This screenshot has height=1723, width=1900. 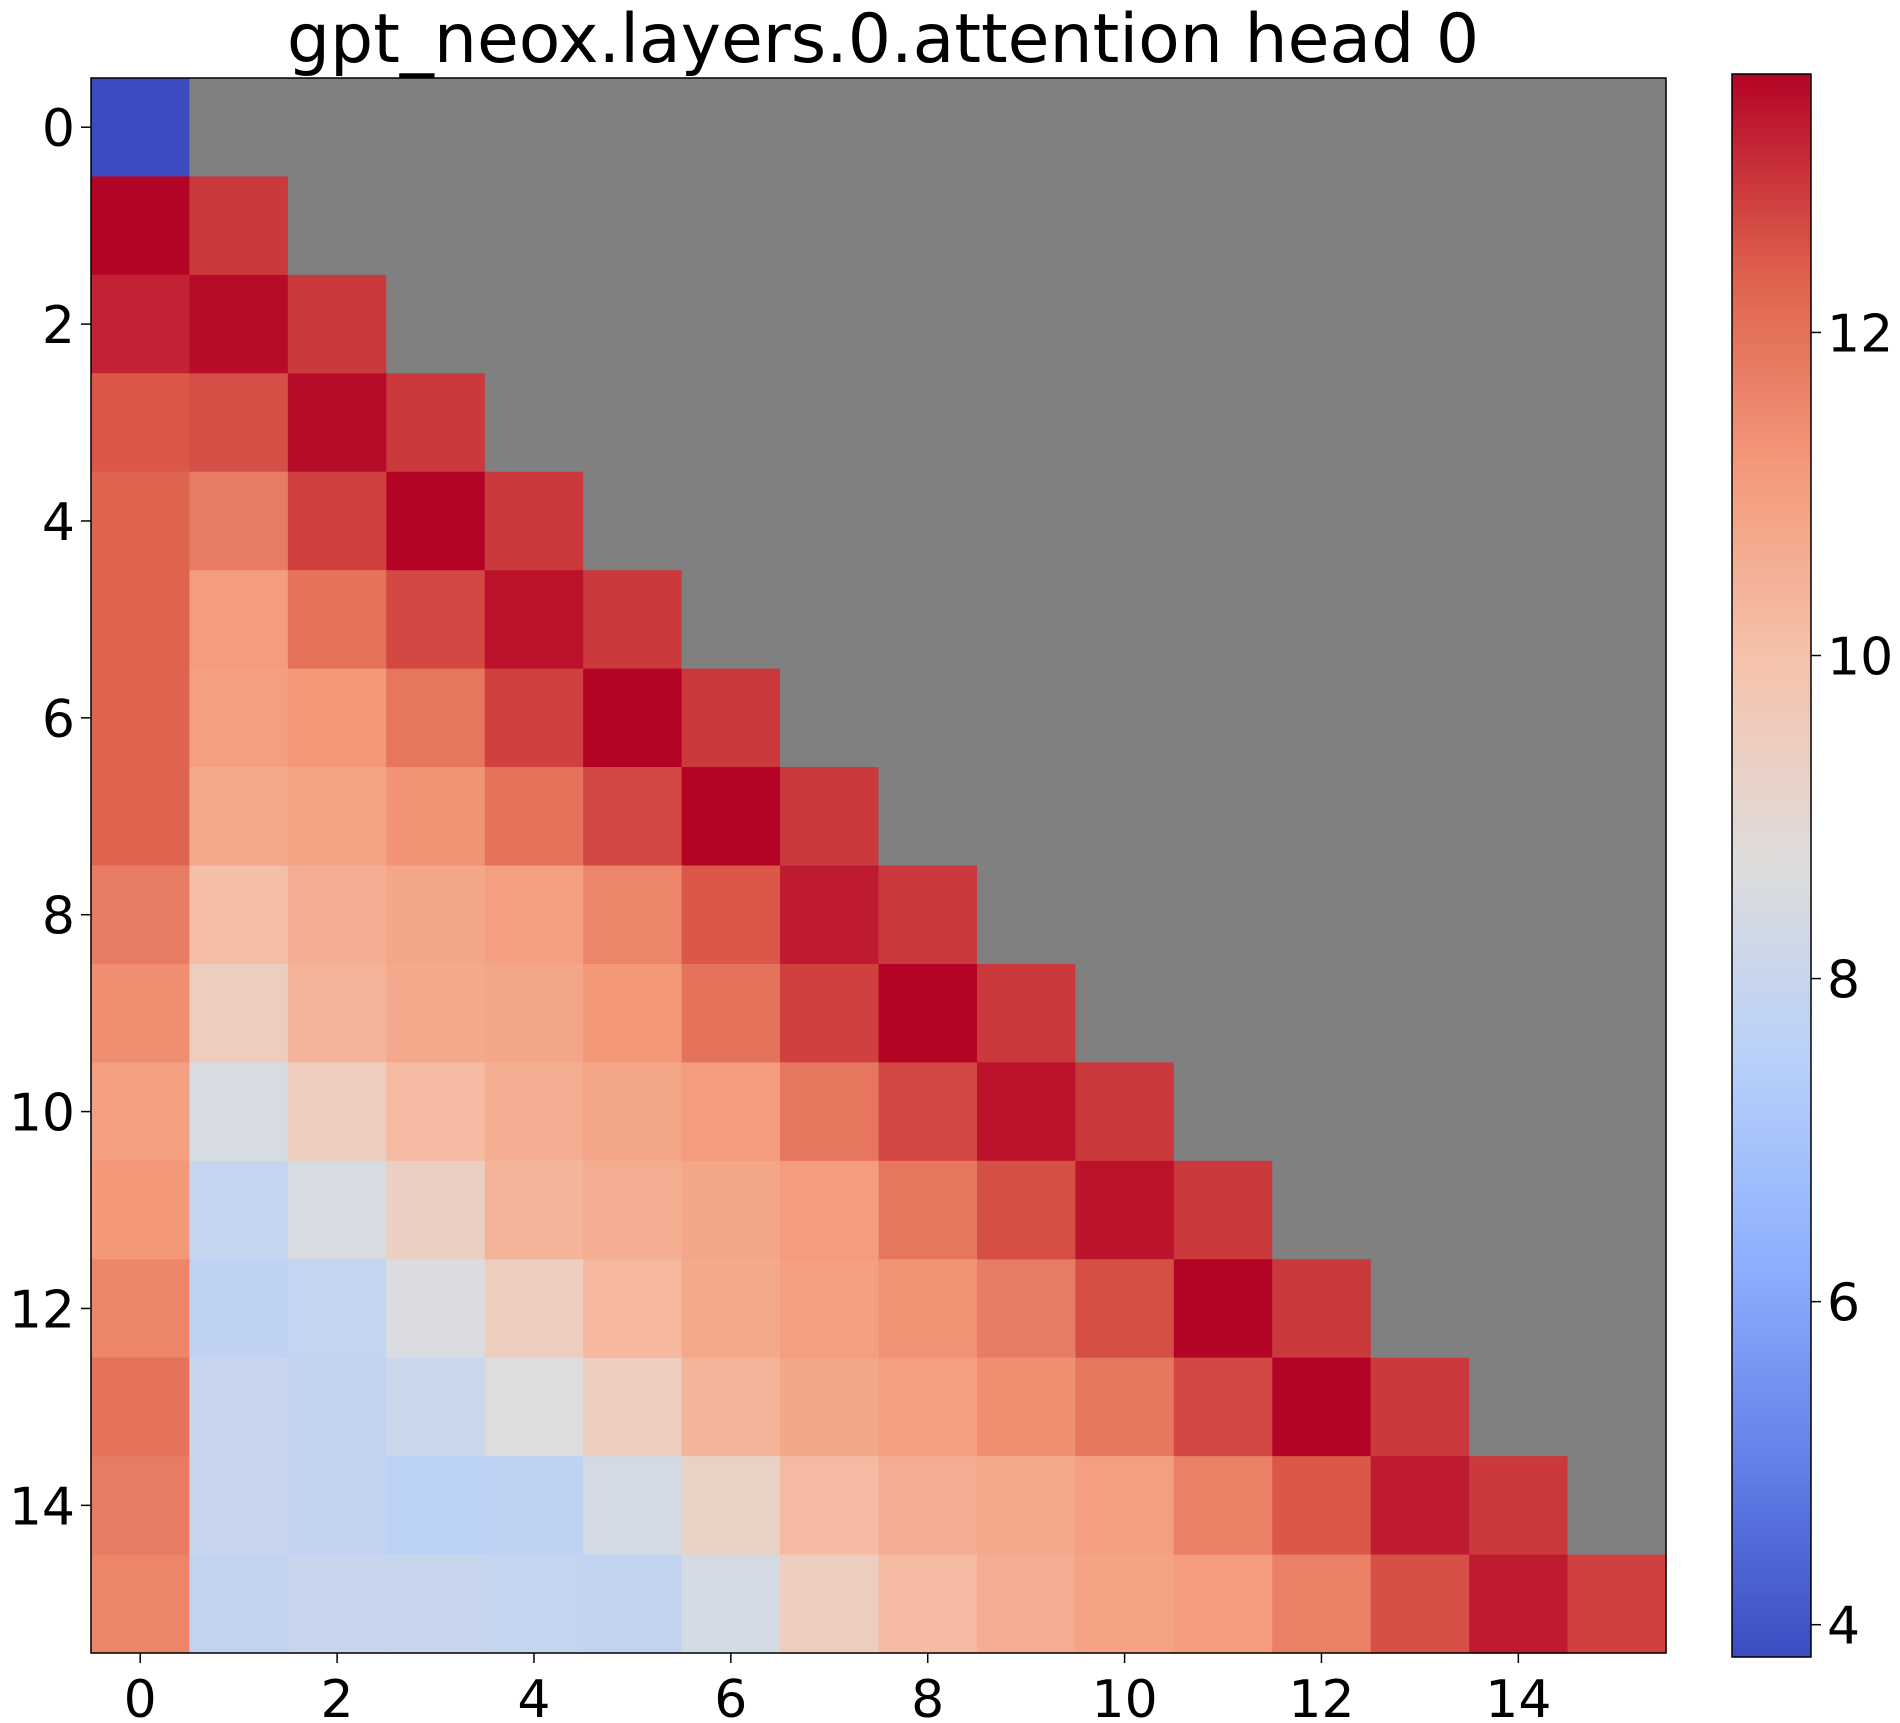 What do you see at coordinates (42, 1507) in the screenshot?
I see `y-tick-label: 14` at bounding box center [42, 1507].